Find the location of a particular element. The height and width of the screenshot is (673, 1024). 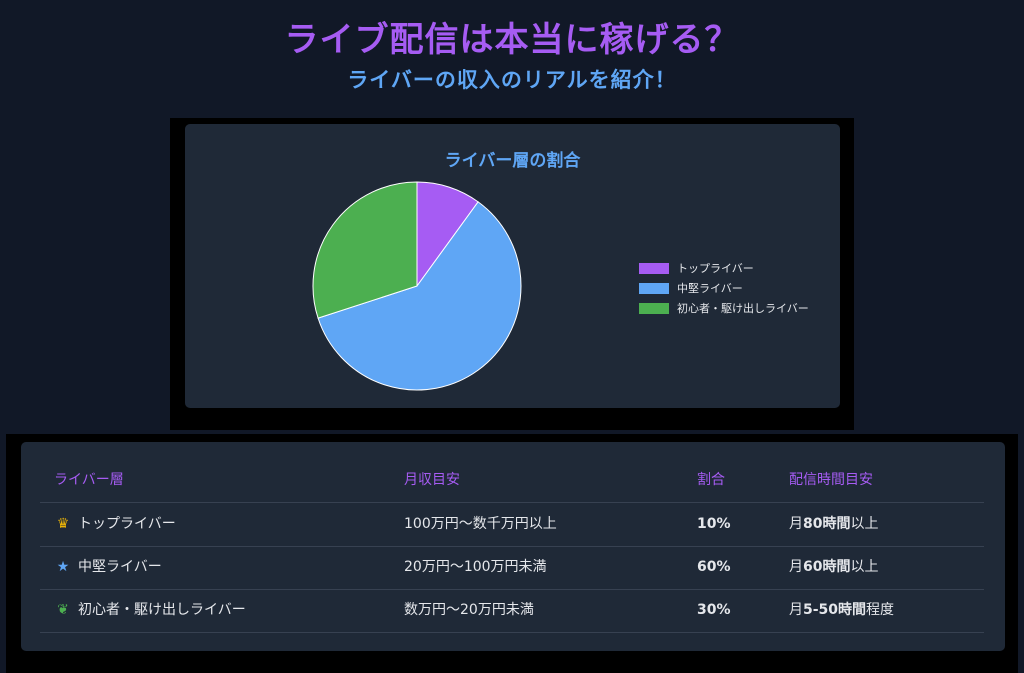

page-subtitle: ライバーの収入のリアルを紹介！ is located at coordinates (512, 80).